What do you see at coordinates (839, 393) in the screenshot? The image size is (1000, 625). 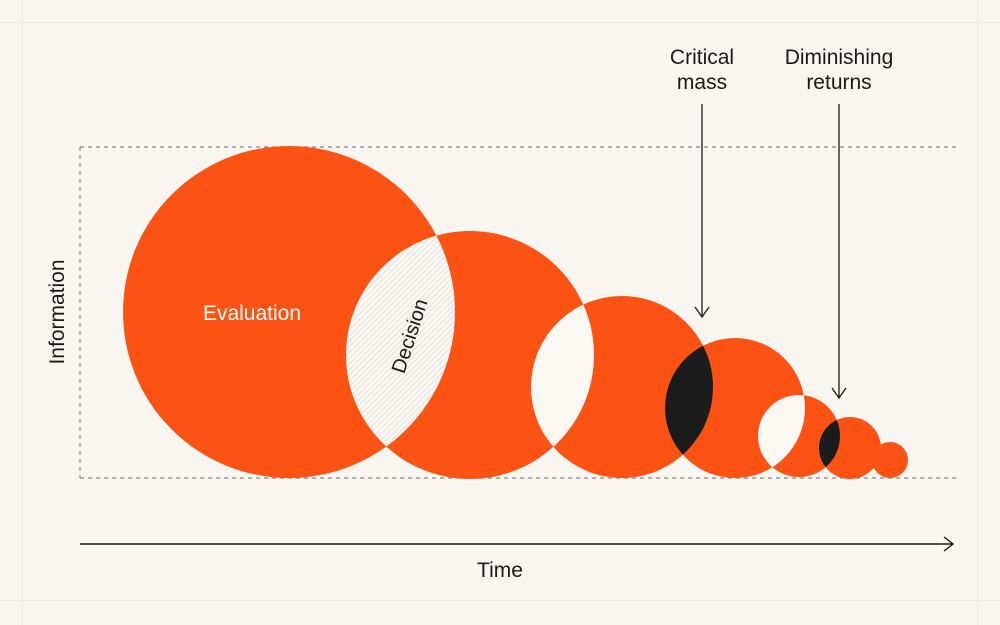 I see `diminishing-returns-arrow-head` at bounding box center [839, 393].